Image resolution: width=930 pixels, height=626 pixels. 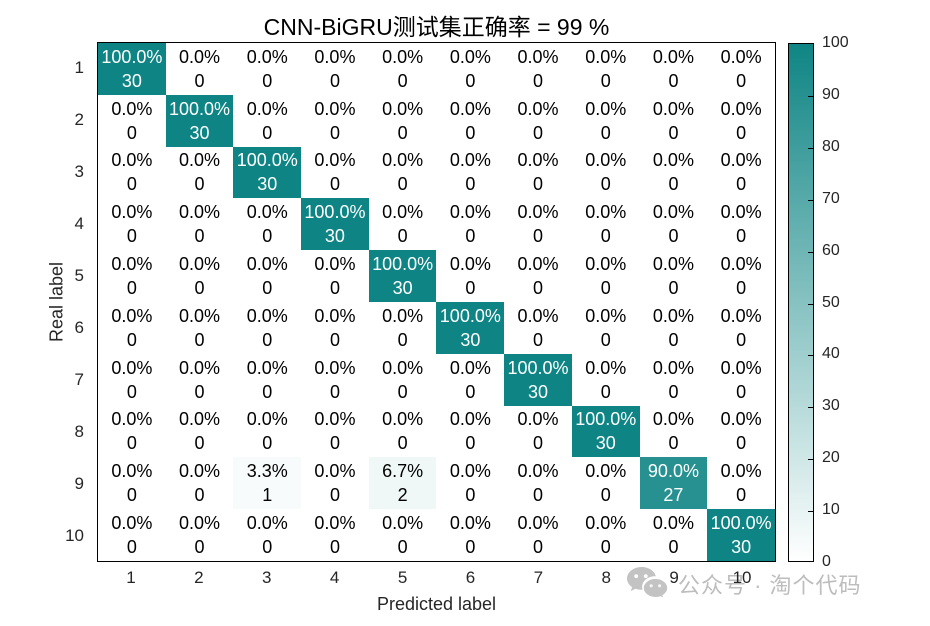 What do you see at coordinates (79, 171) in the screenshot?
I see `y-tick-label: 3` at bounding box center [79, 171].